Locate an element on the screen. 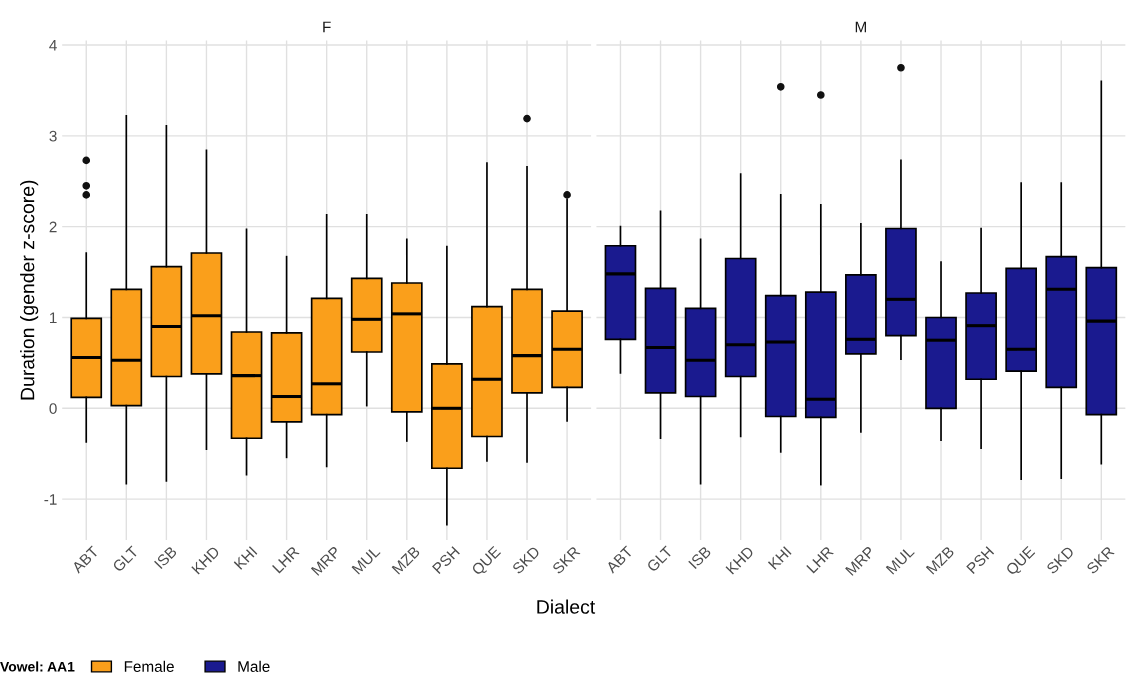 The image size is (1131, 675). y-tick-label: 4 is located at coordinates (53, 45).